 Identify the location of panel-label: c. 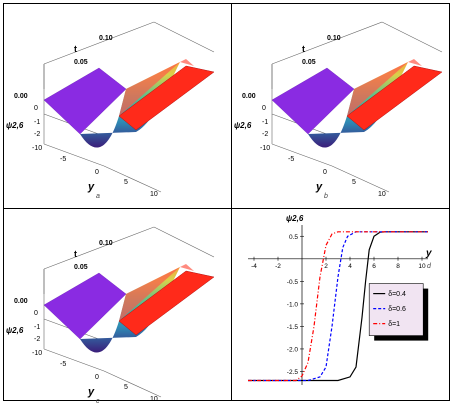
(98, 401).